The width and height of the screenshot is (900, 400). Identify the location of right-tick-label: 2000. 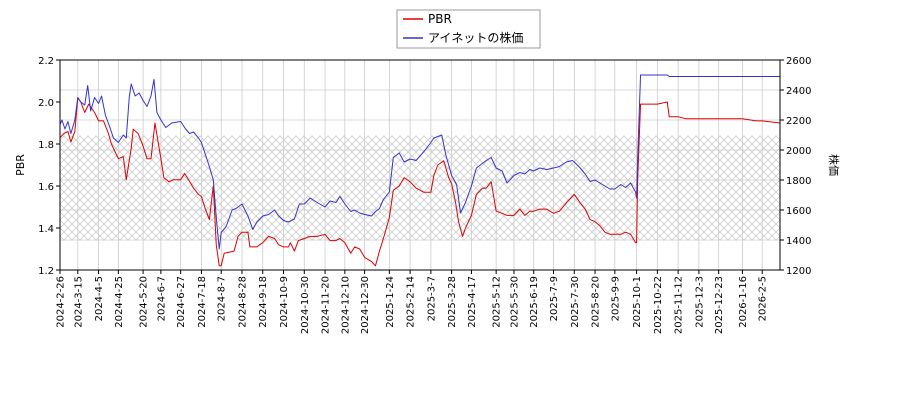
(798, 151).